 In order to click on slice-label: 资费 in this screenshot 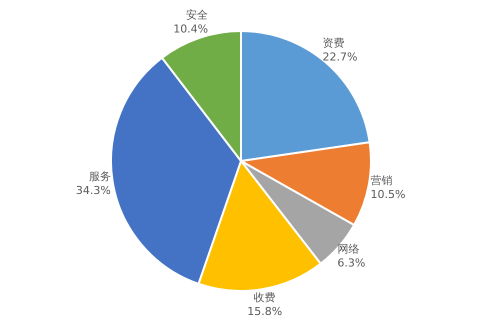, I will do `click(333, 43)`.